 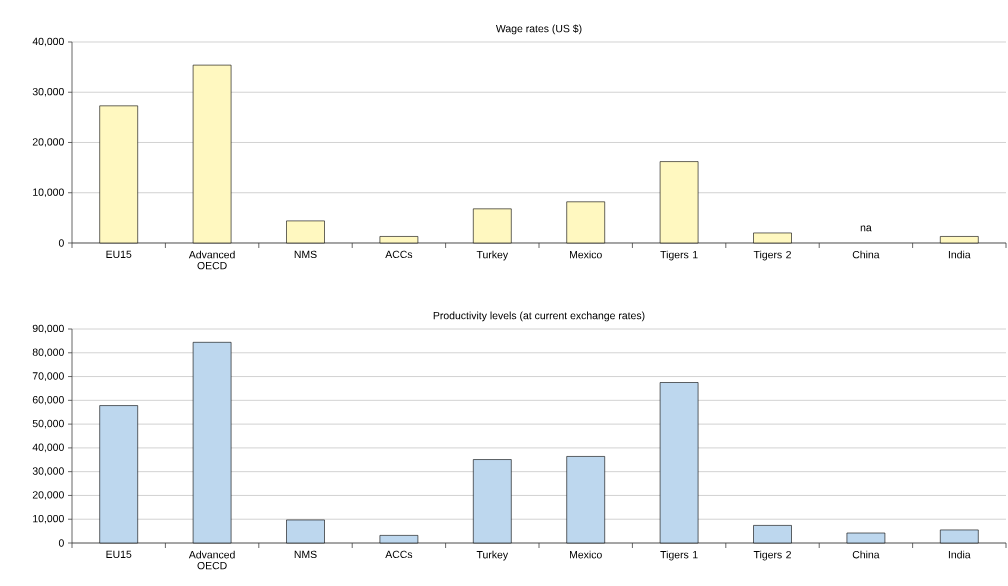 I want to click on y-tick-label: 70,000, so click(x=48, y=376).